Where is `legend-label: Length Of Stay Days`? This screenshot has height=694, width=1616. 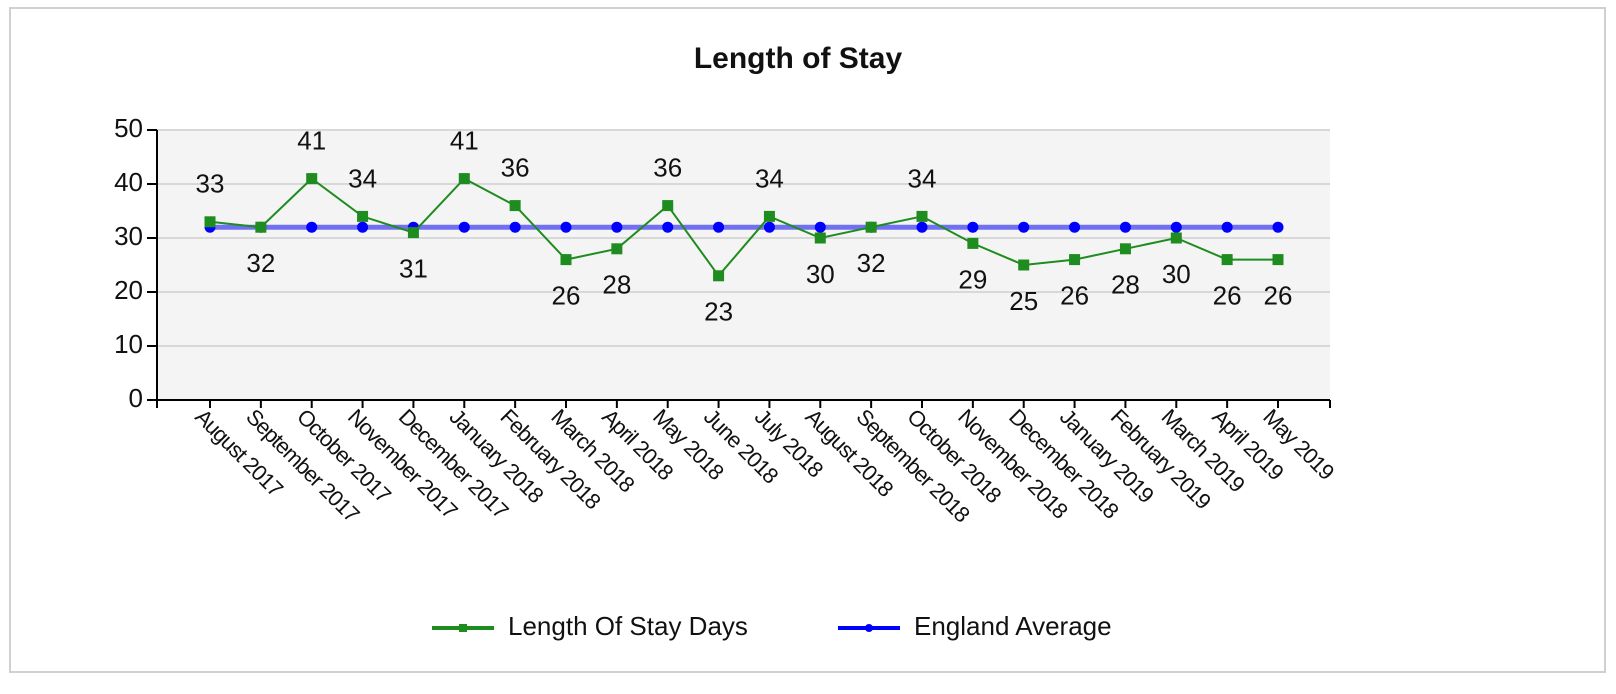 legend-label: Length Of Stay Days is located at coordinates (628, 626).